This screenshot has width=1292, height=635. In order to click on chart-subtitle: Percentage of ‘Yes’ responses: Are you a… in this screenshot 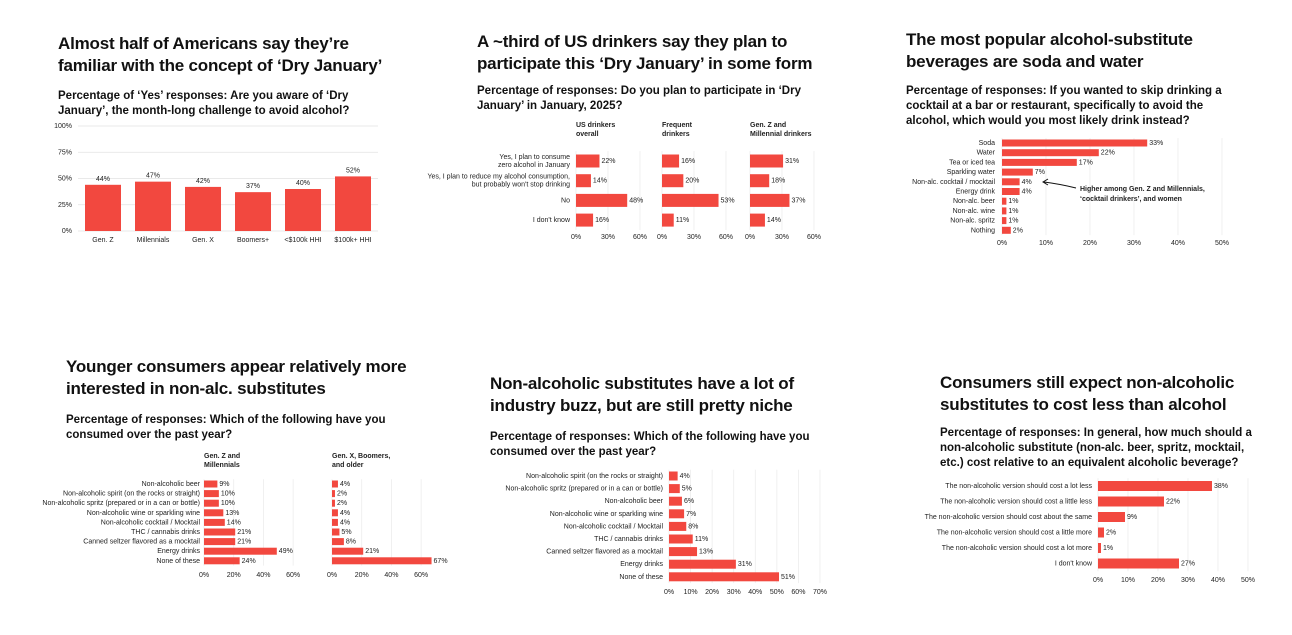, I will do `click(204, 103)`.